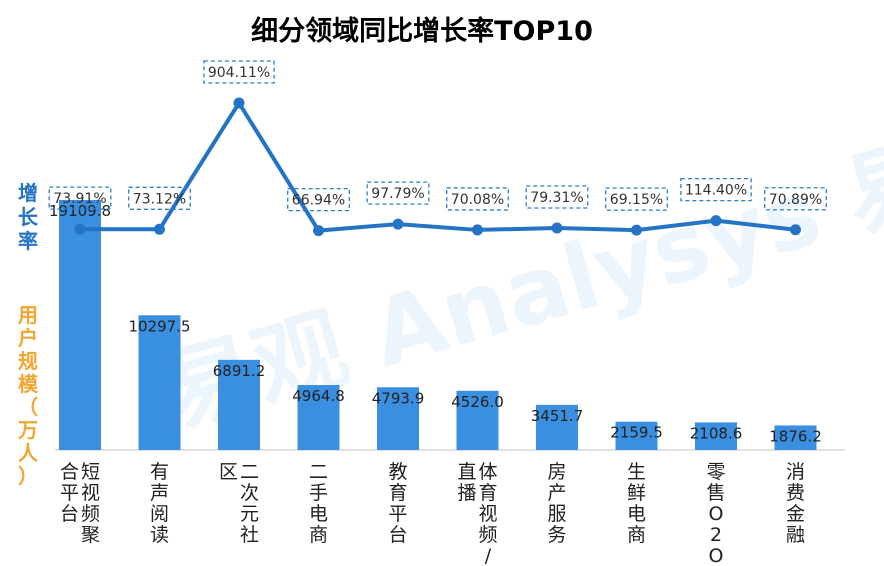 This screenshot has width=884, height=566. Describe the element at coordinates (795, 493) in the screenshot. I see `category-label-char: 费` at that location.